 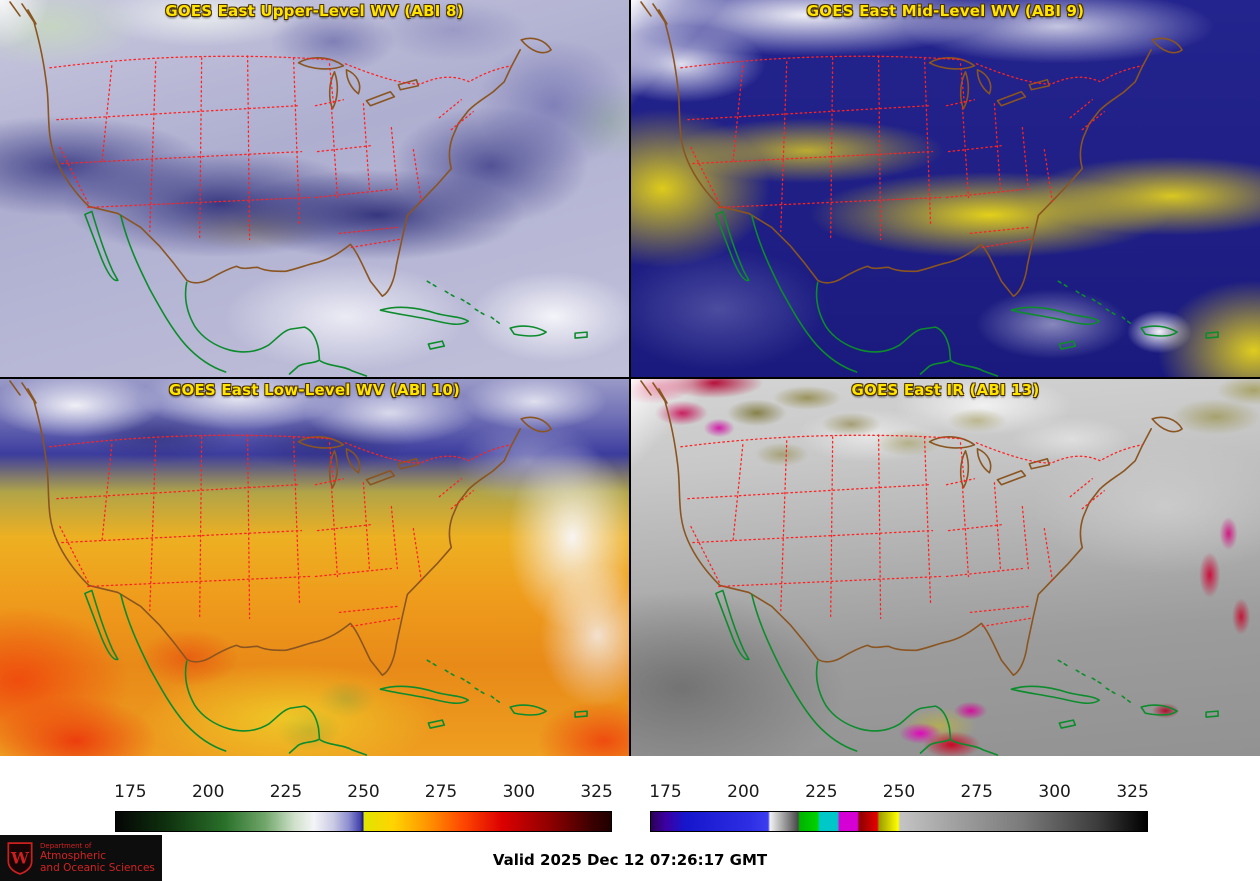 What do you see at coordinates (363, 821) in the screenshot?
I see `wv-colorbar` at bounding box center [363, 821].